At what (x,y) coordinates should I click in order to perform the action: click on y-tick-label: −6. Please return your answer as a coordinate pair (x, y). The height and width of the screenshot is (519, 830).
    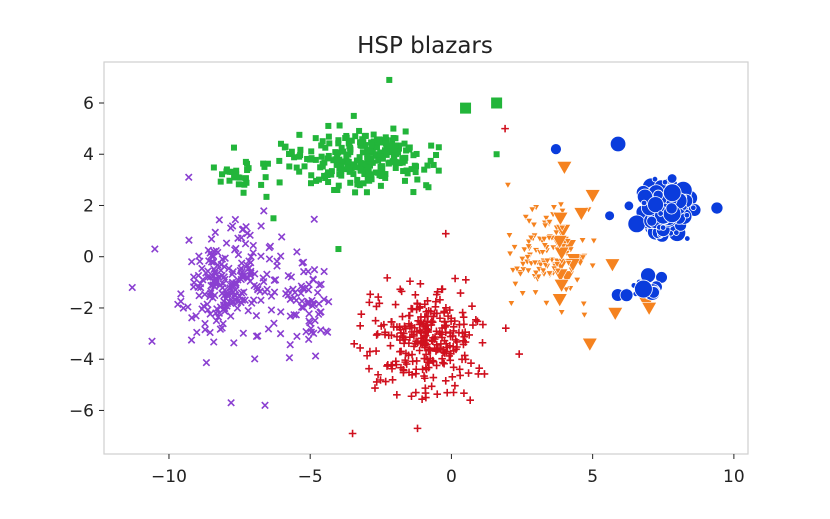
    Looking at the image, I should click on (81, 411).